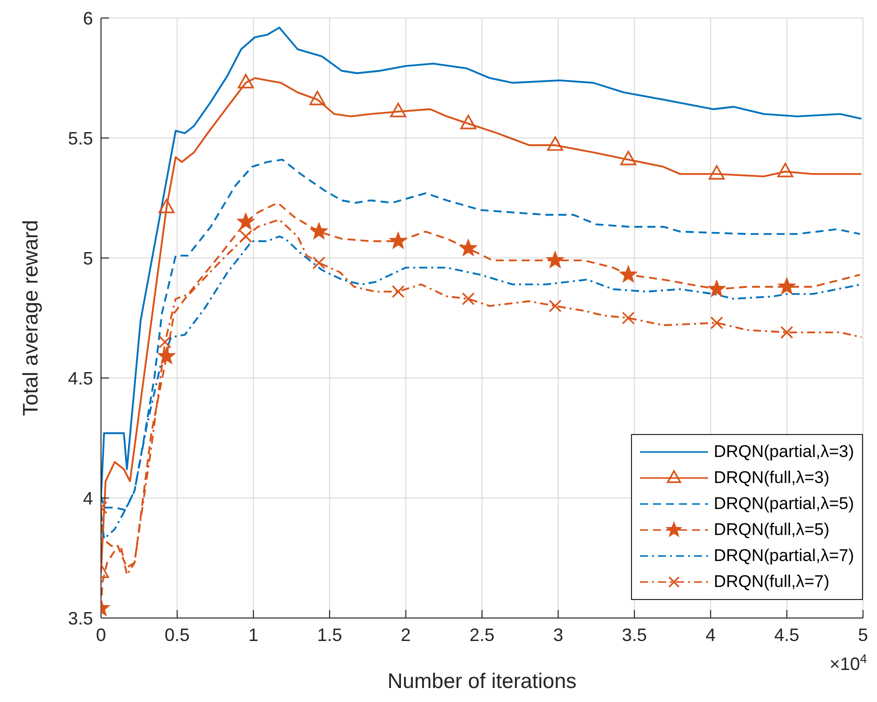  I want to click on x-tick-label: 2, so click(405, 634).